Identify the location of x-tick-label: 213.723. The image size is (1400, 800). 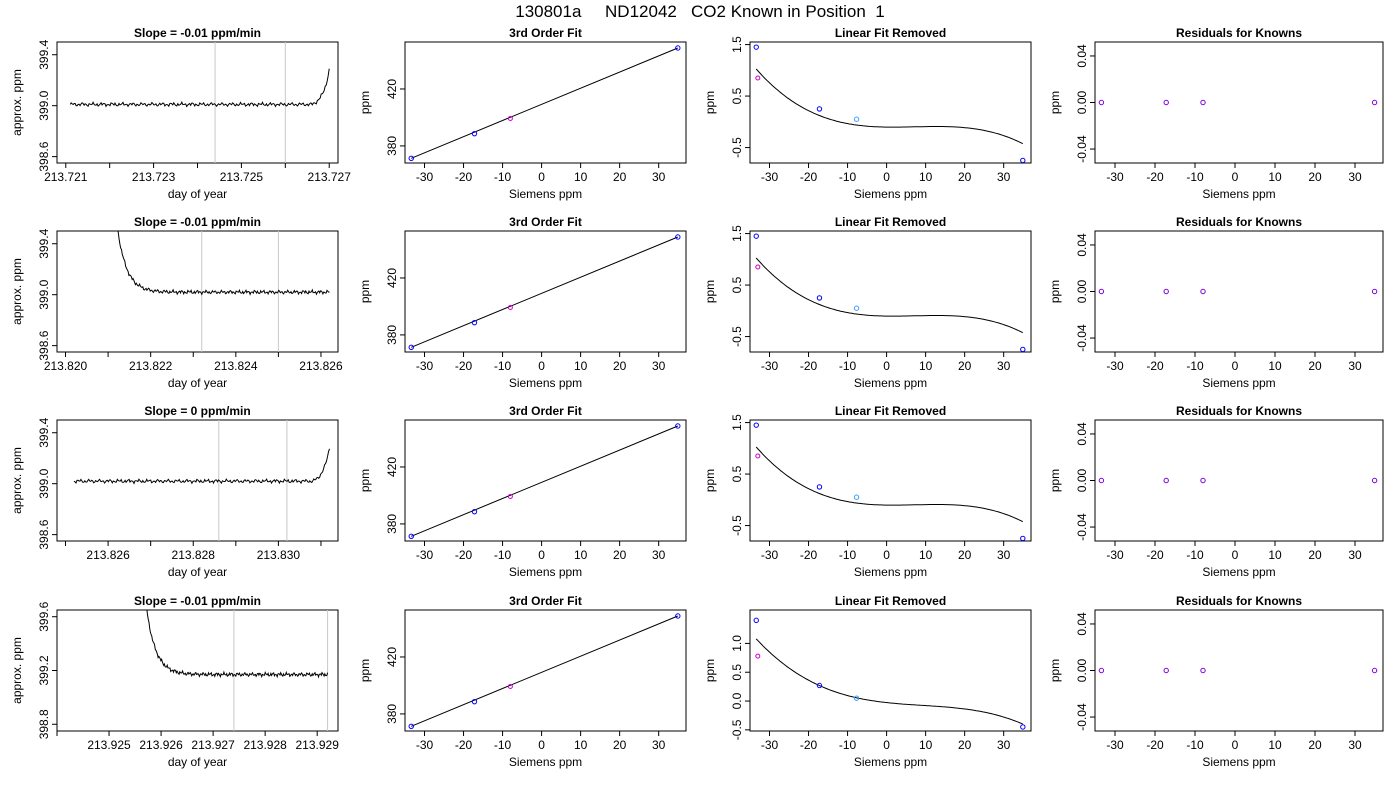
(154, 177).